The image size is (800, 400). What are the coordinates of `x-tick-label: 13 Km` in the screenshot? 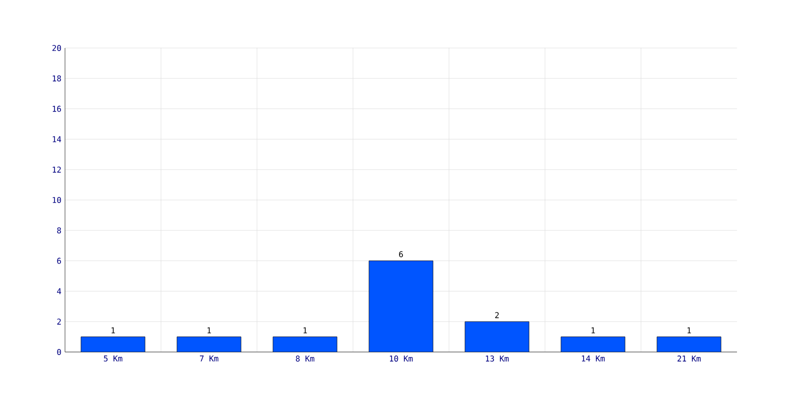 It's located at (497, 359).